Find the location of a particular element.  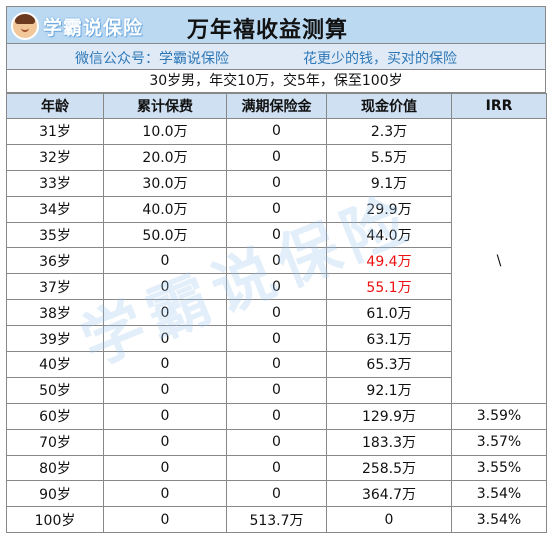

table-row: 33岁 30.0万 0 9.1万 is located at coordinates (276, 183).